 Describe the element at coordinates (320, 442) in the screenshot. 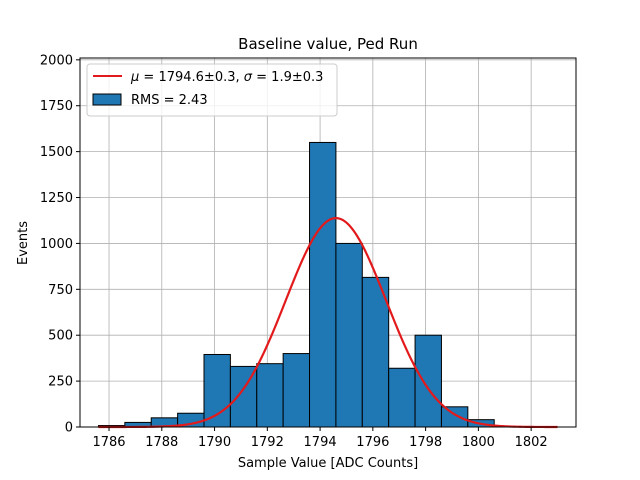

I see `x-tick-label-4: 1794` at that location.